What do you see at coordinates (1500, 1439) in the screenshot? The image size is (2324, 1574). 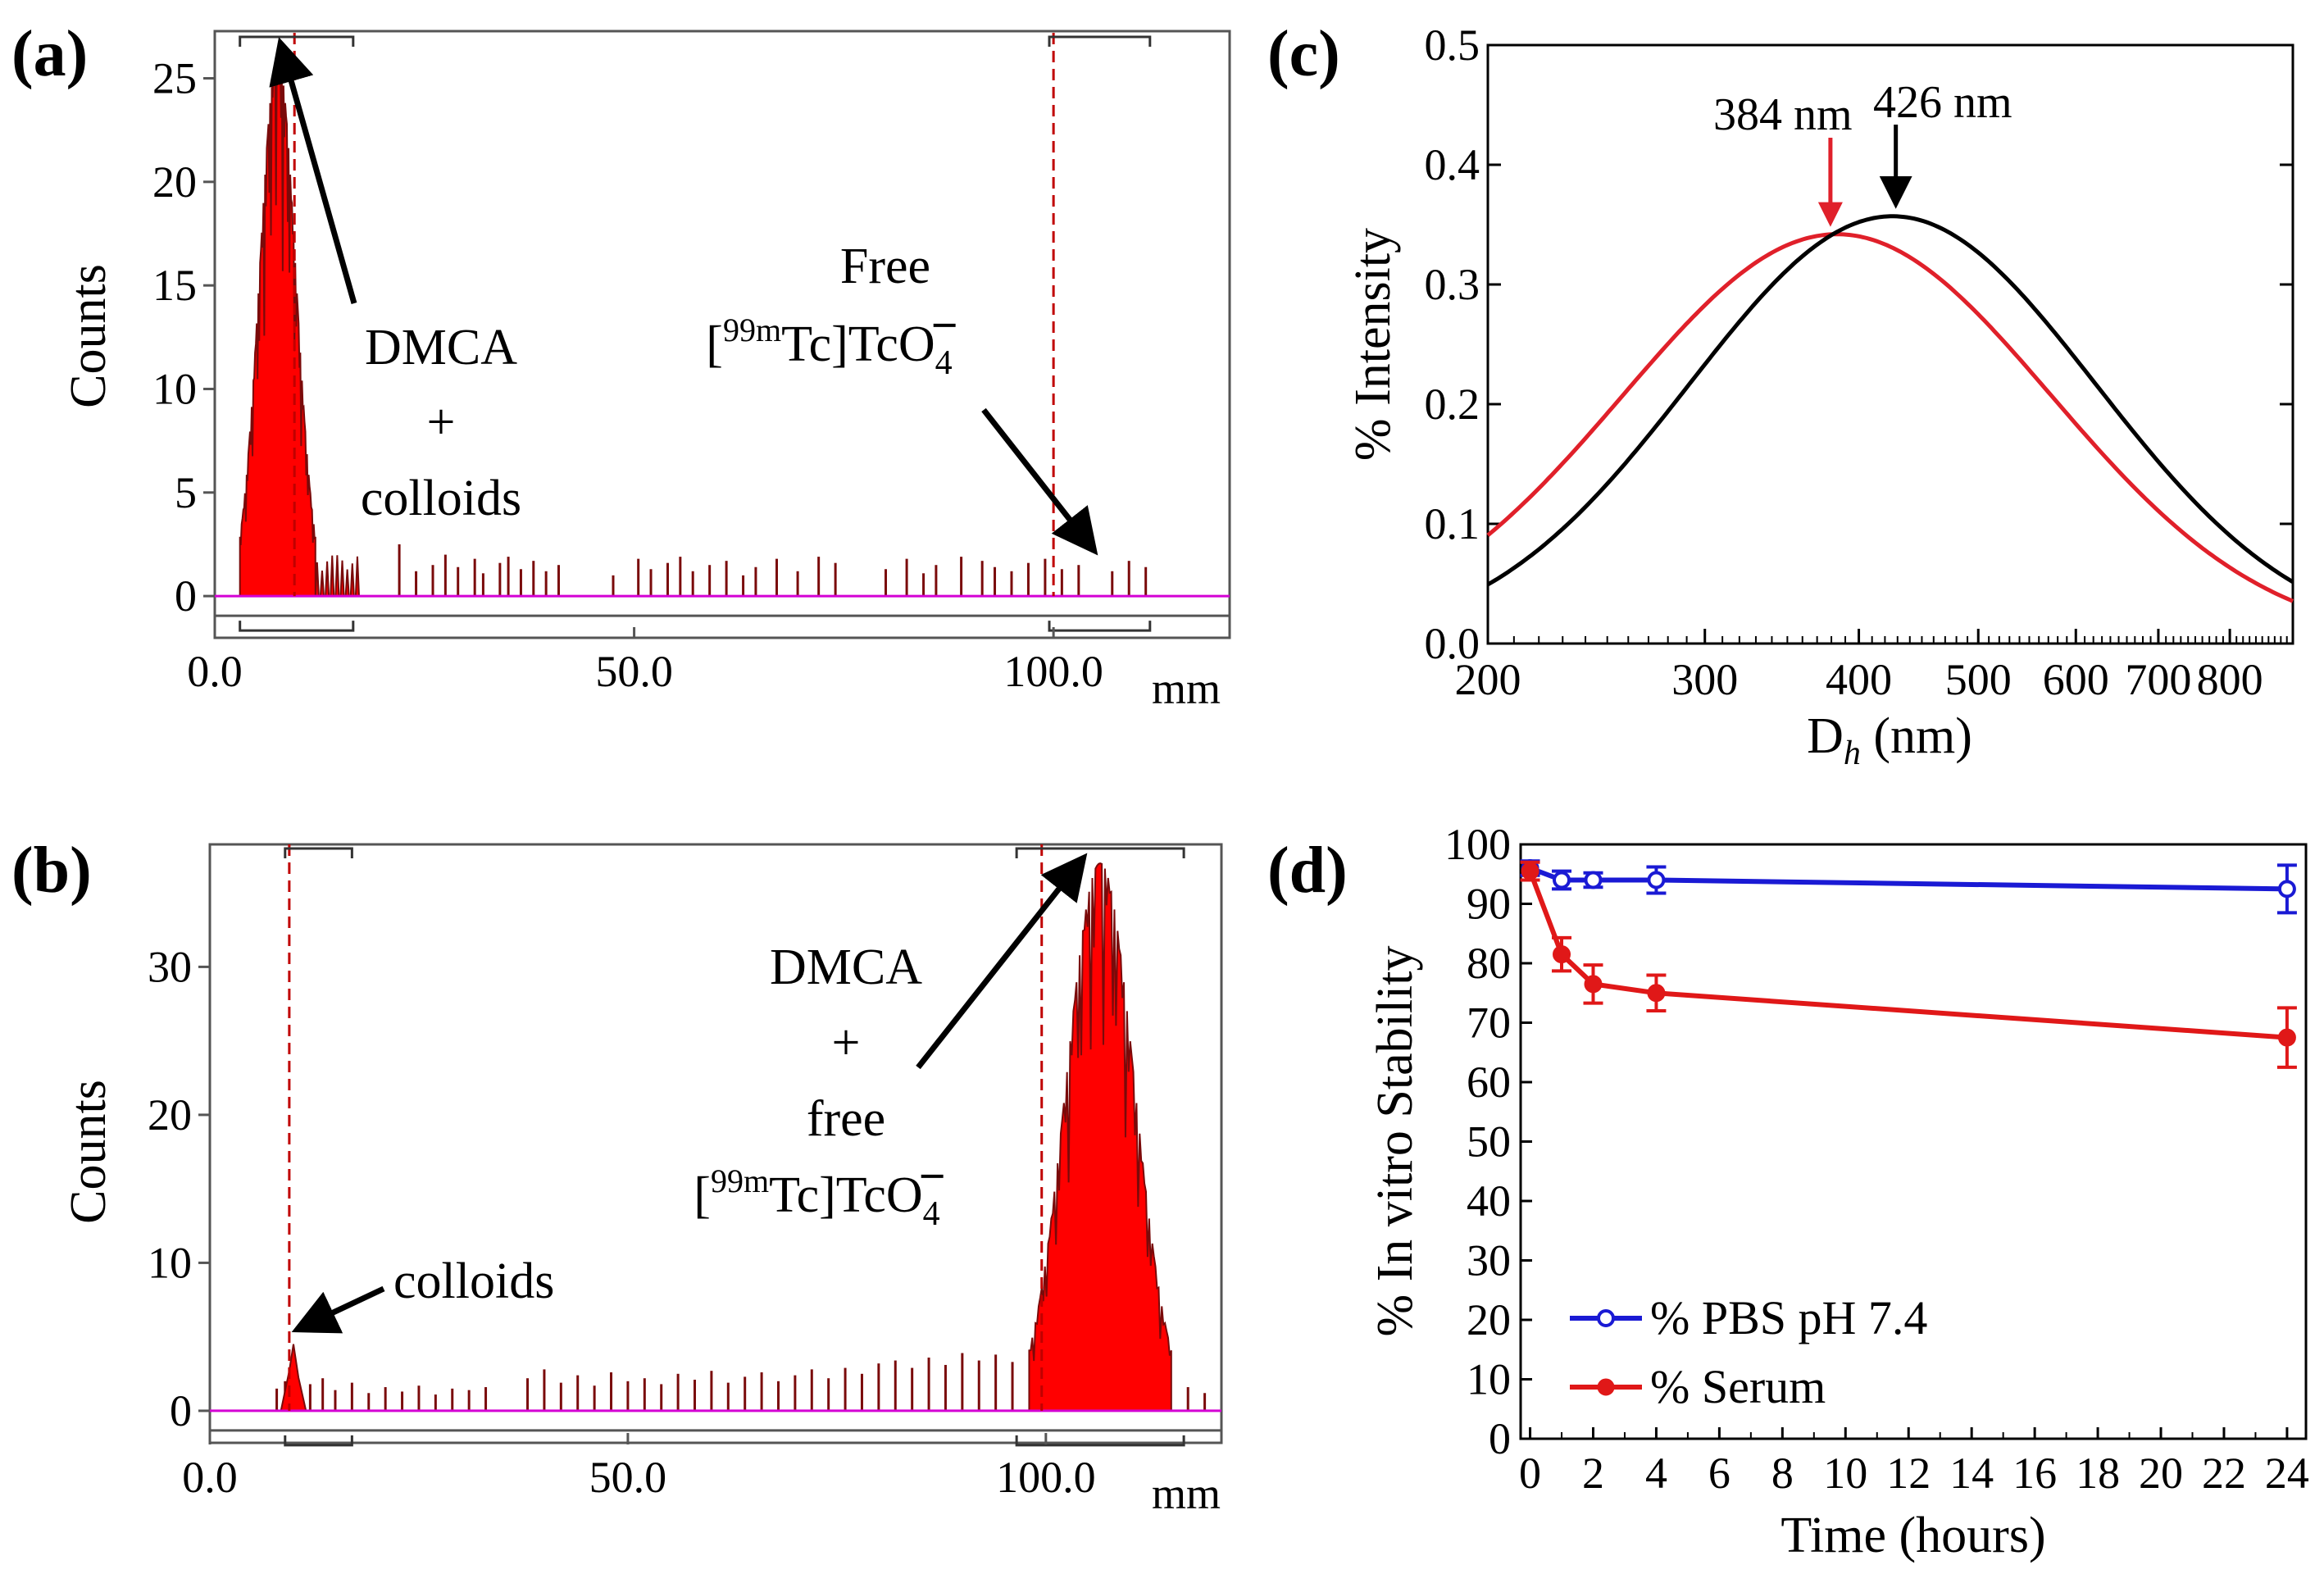 I see `d-ytick-label: 0` at bounding box center [1500, 1439].